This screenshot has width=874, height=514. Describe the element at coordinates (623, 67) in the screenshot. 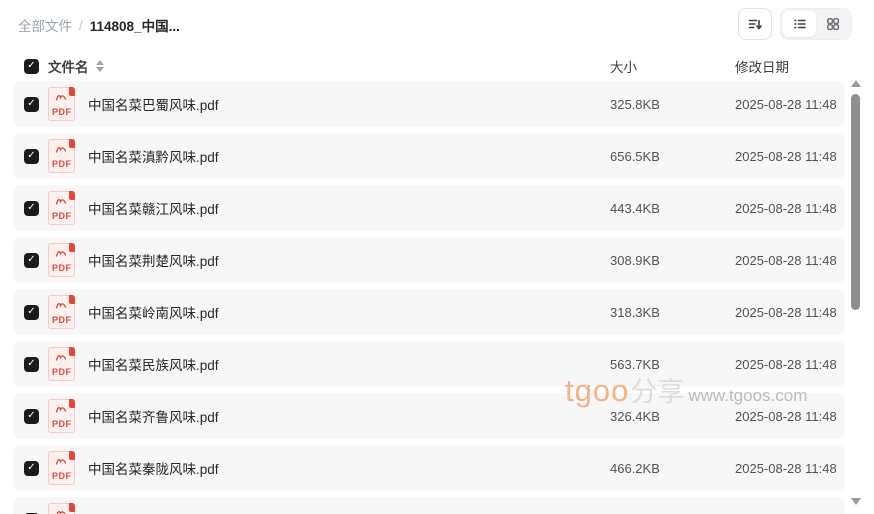

I see `column-header-size: 大小` at that location.